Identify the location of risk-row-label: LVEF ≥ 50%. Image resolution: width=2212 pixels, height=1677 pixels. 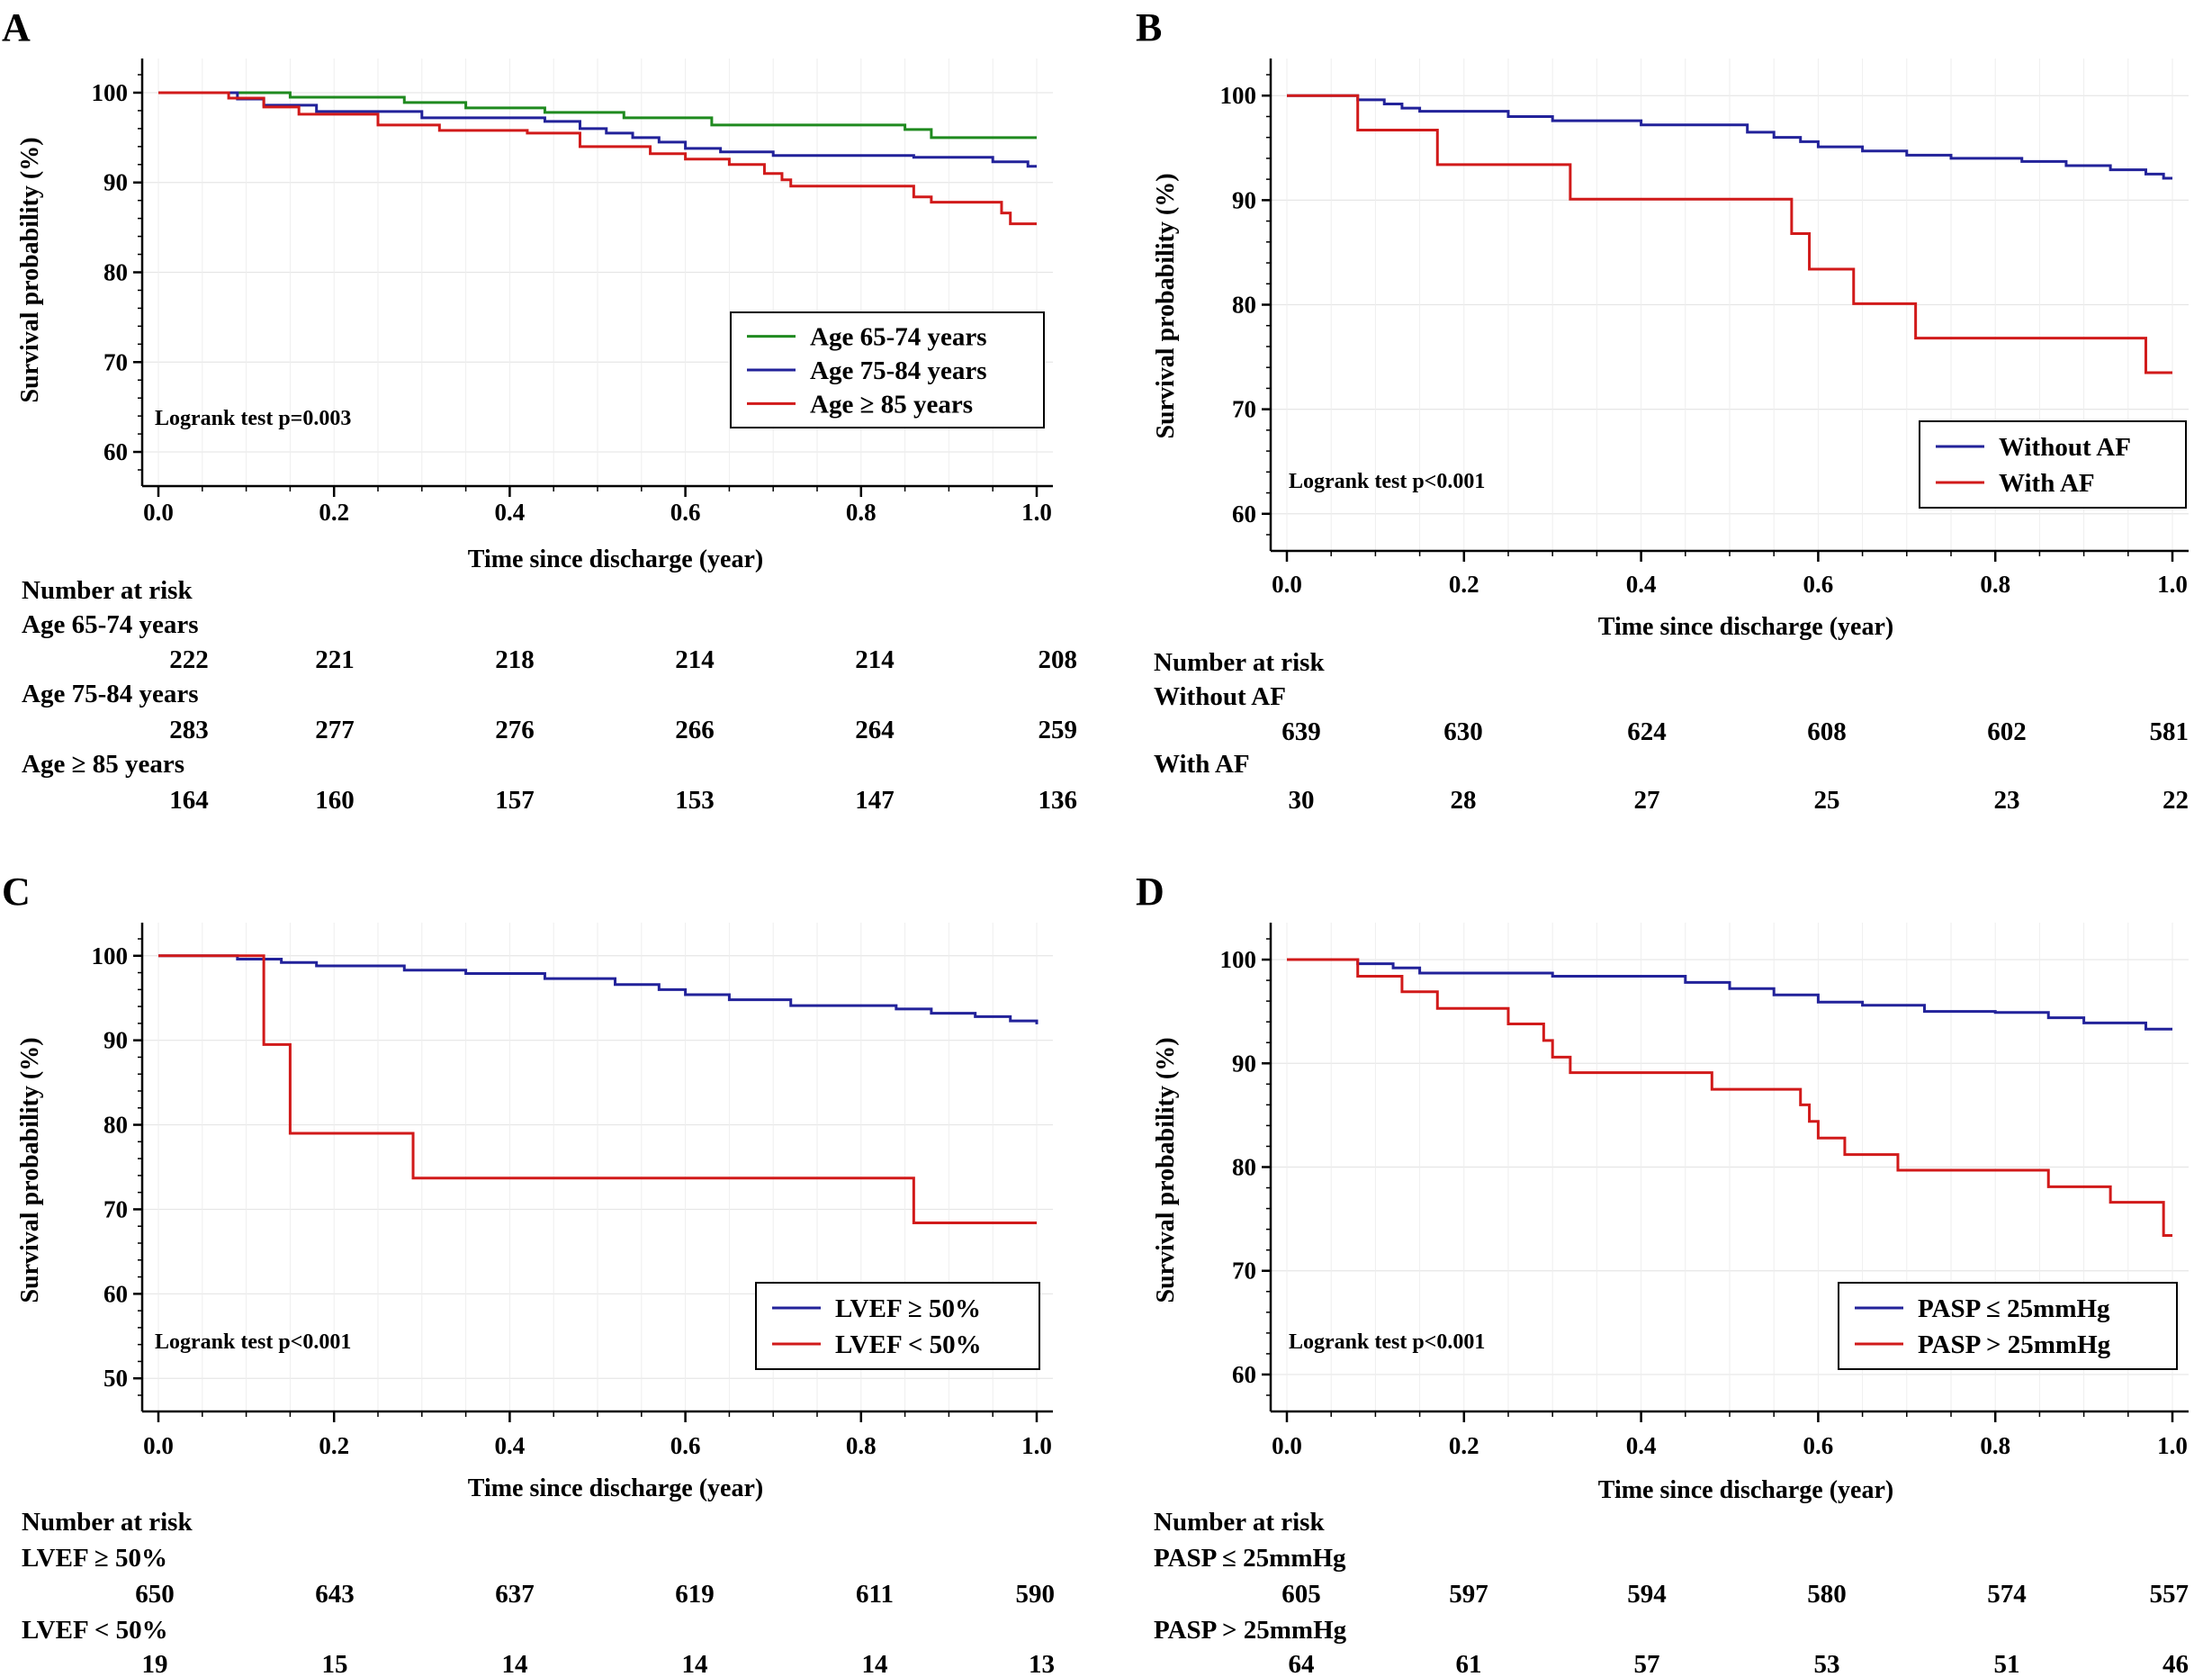
(94, 1558).